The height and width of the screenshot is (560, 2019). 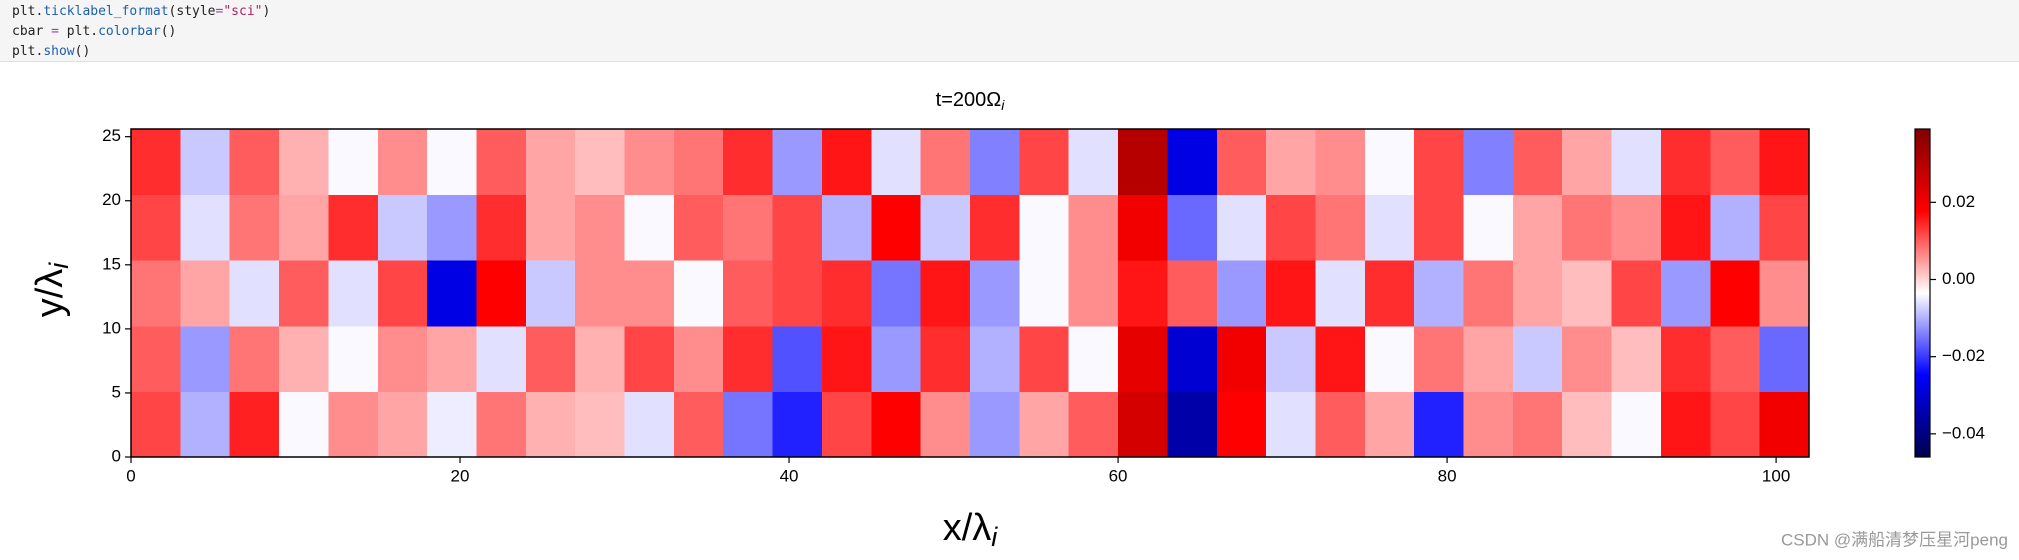 I want to click on x-tick-label: 20, so click(x=460, y=475).